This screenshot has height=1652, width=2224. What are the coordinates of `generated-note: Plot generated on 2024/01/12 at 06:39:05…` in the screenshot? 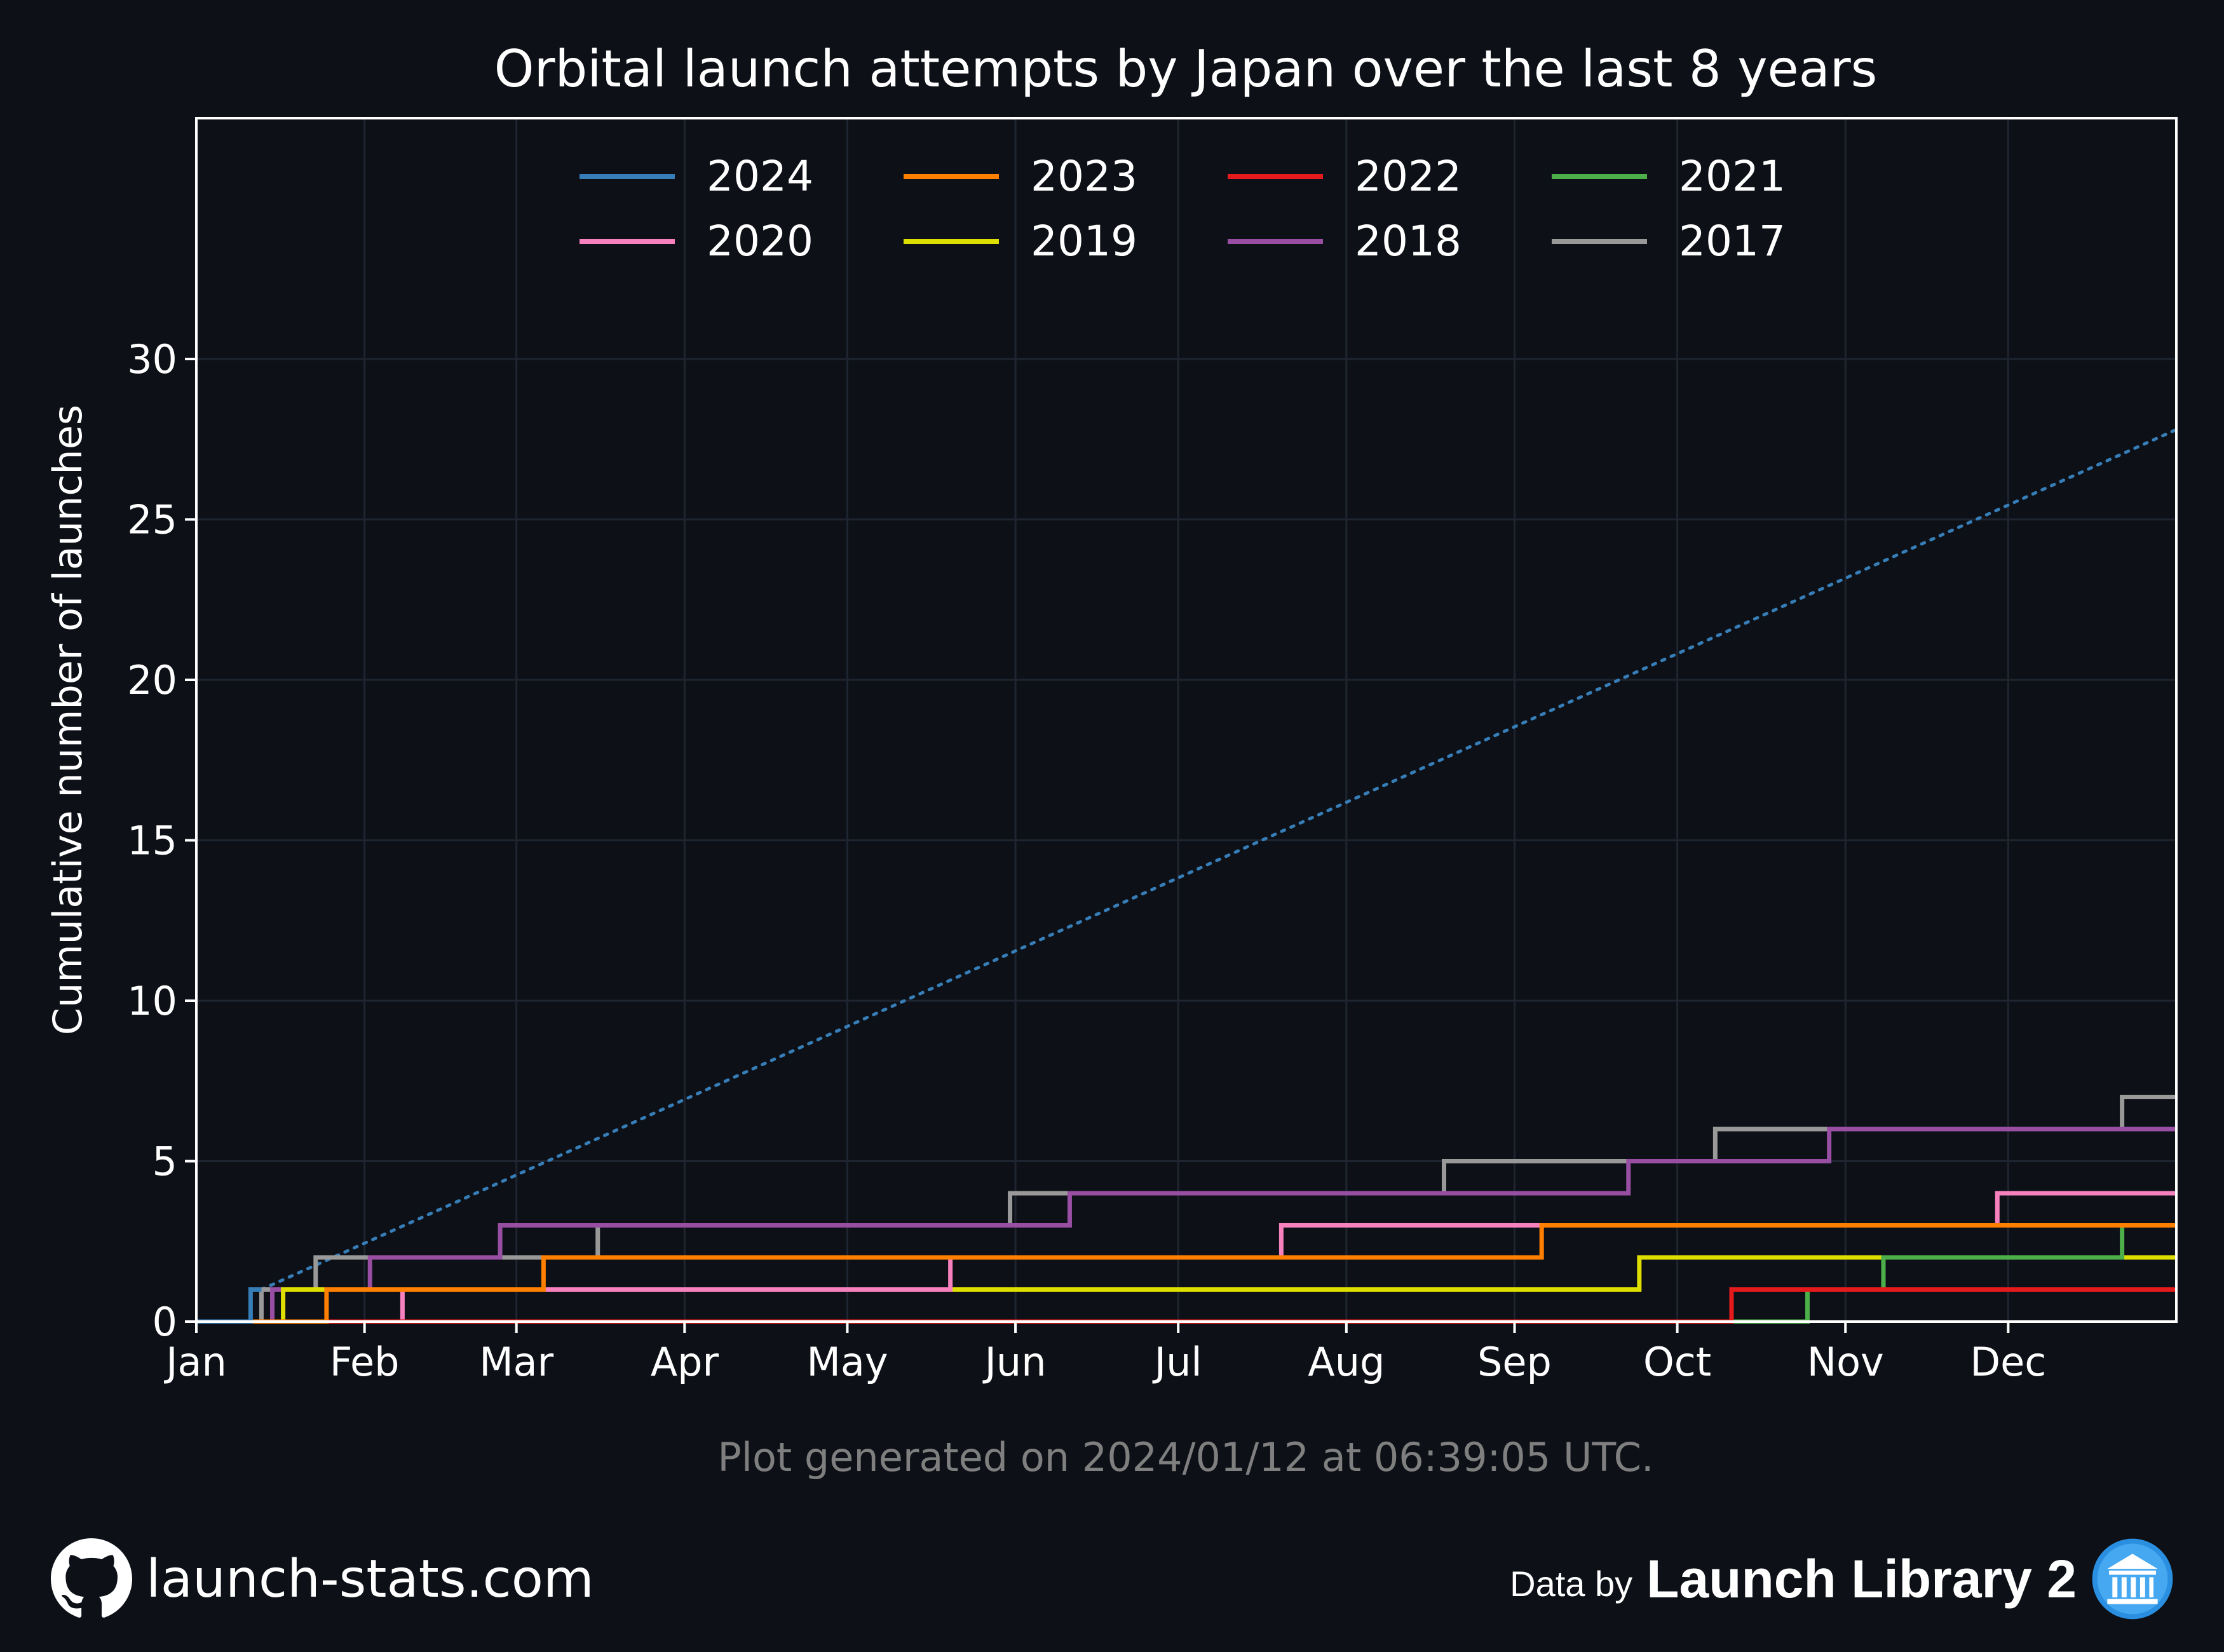 It's located at (1185, 1457).